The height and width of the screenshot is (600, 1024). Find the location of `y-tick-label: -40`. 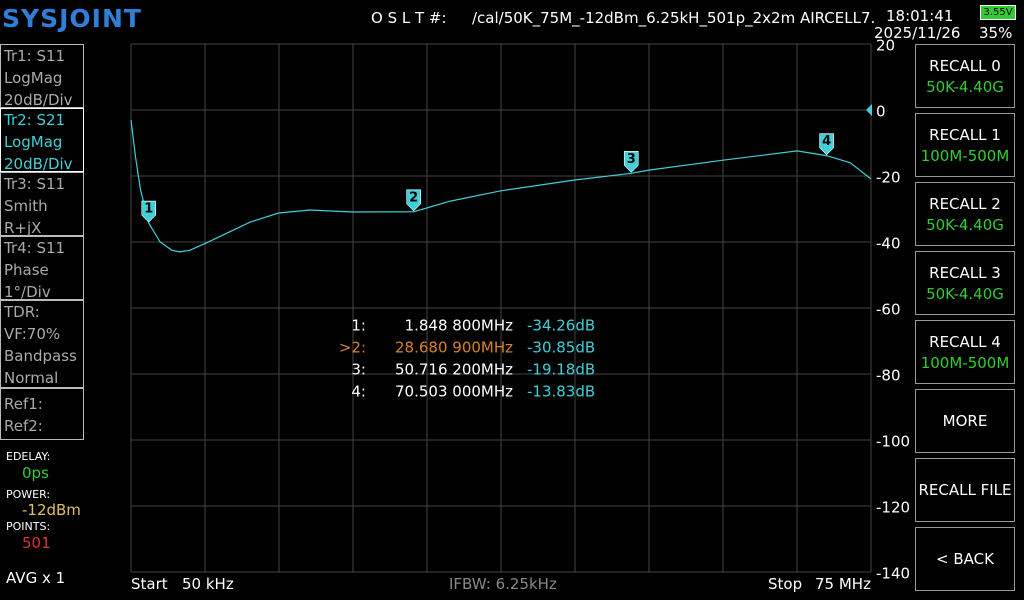

y-tick-label: -40 is located at coordinates (888, 244).